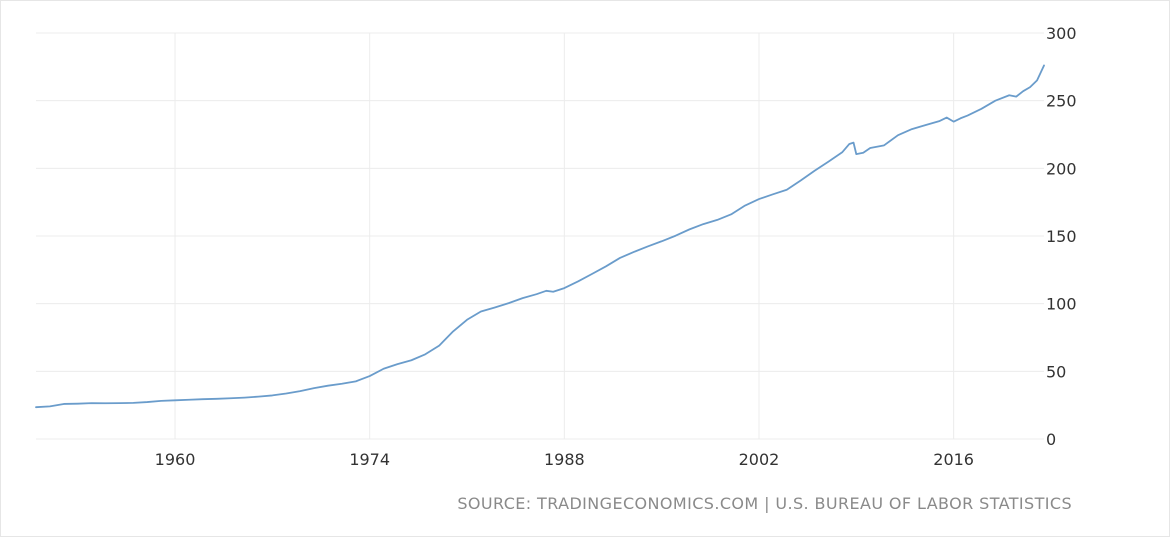  I want to click on x-tick-label: 1988, so click(564, 459).